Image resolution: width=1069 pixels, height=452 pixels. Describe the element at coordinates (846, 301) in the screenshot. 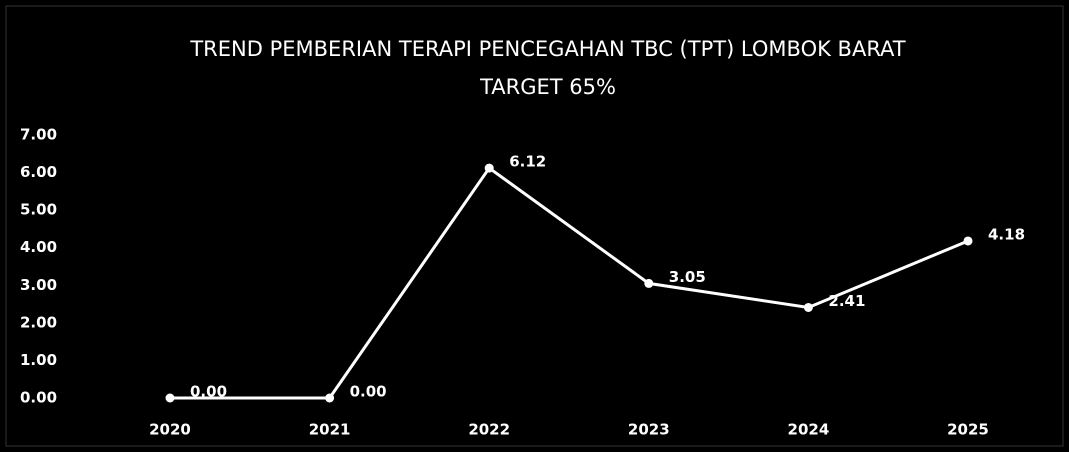

I see `data-label: 2.41` at that location.